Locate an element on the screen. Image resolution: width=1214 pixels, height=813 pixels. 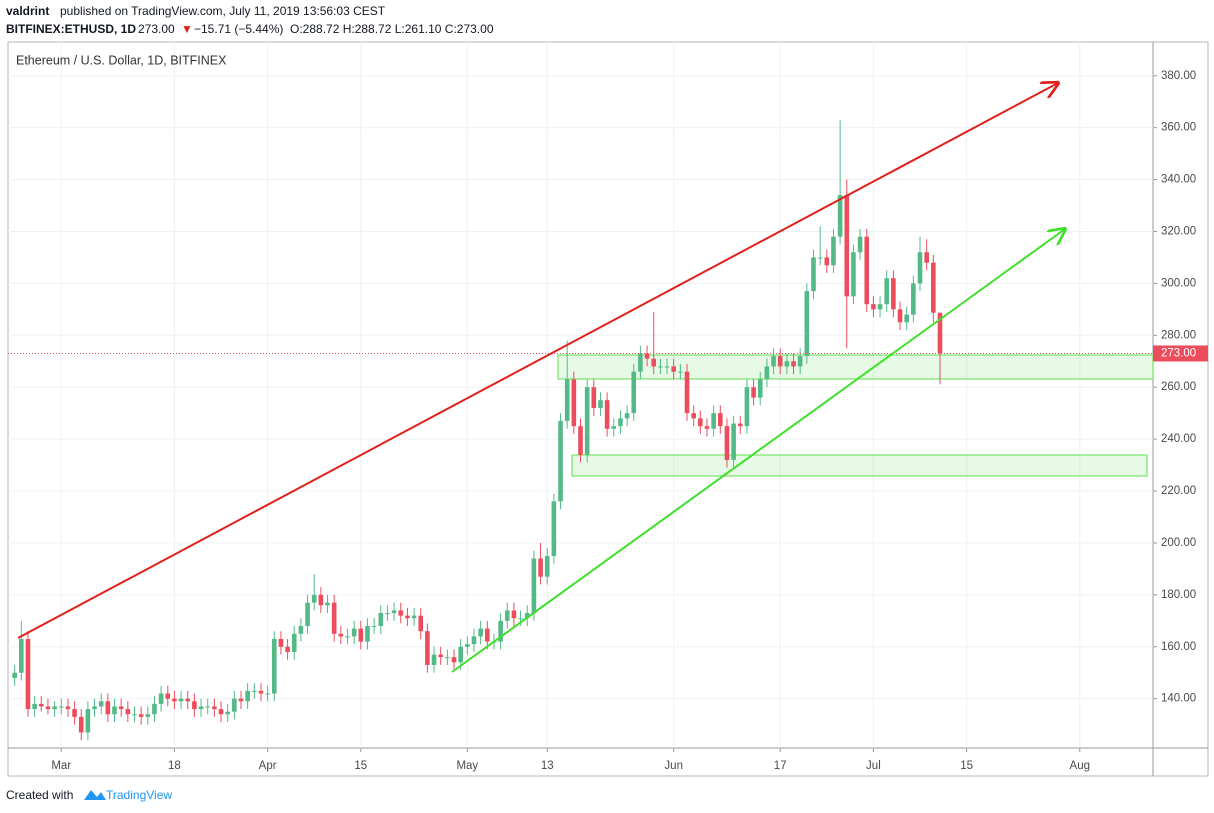
y-tick-label: 320.00 is located at coordinates (1178, 232).